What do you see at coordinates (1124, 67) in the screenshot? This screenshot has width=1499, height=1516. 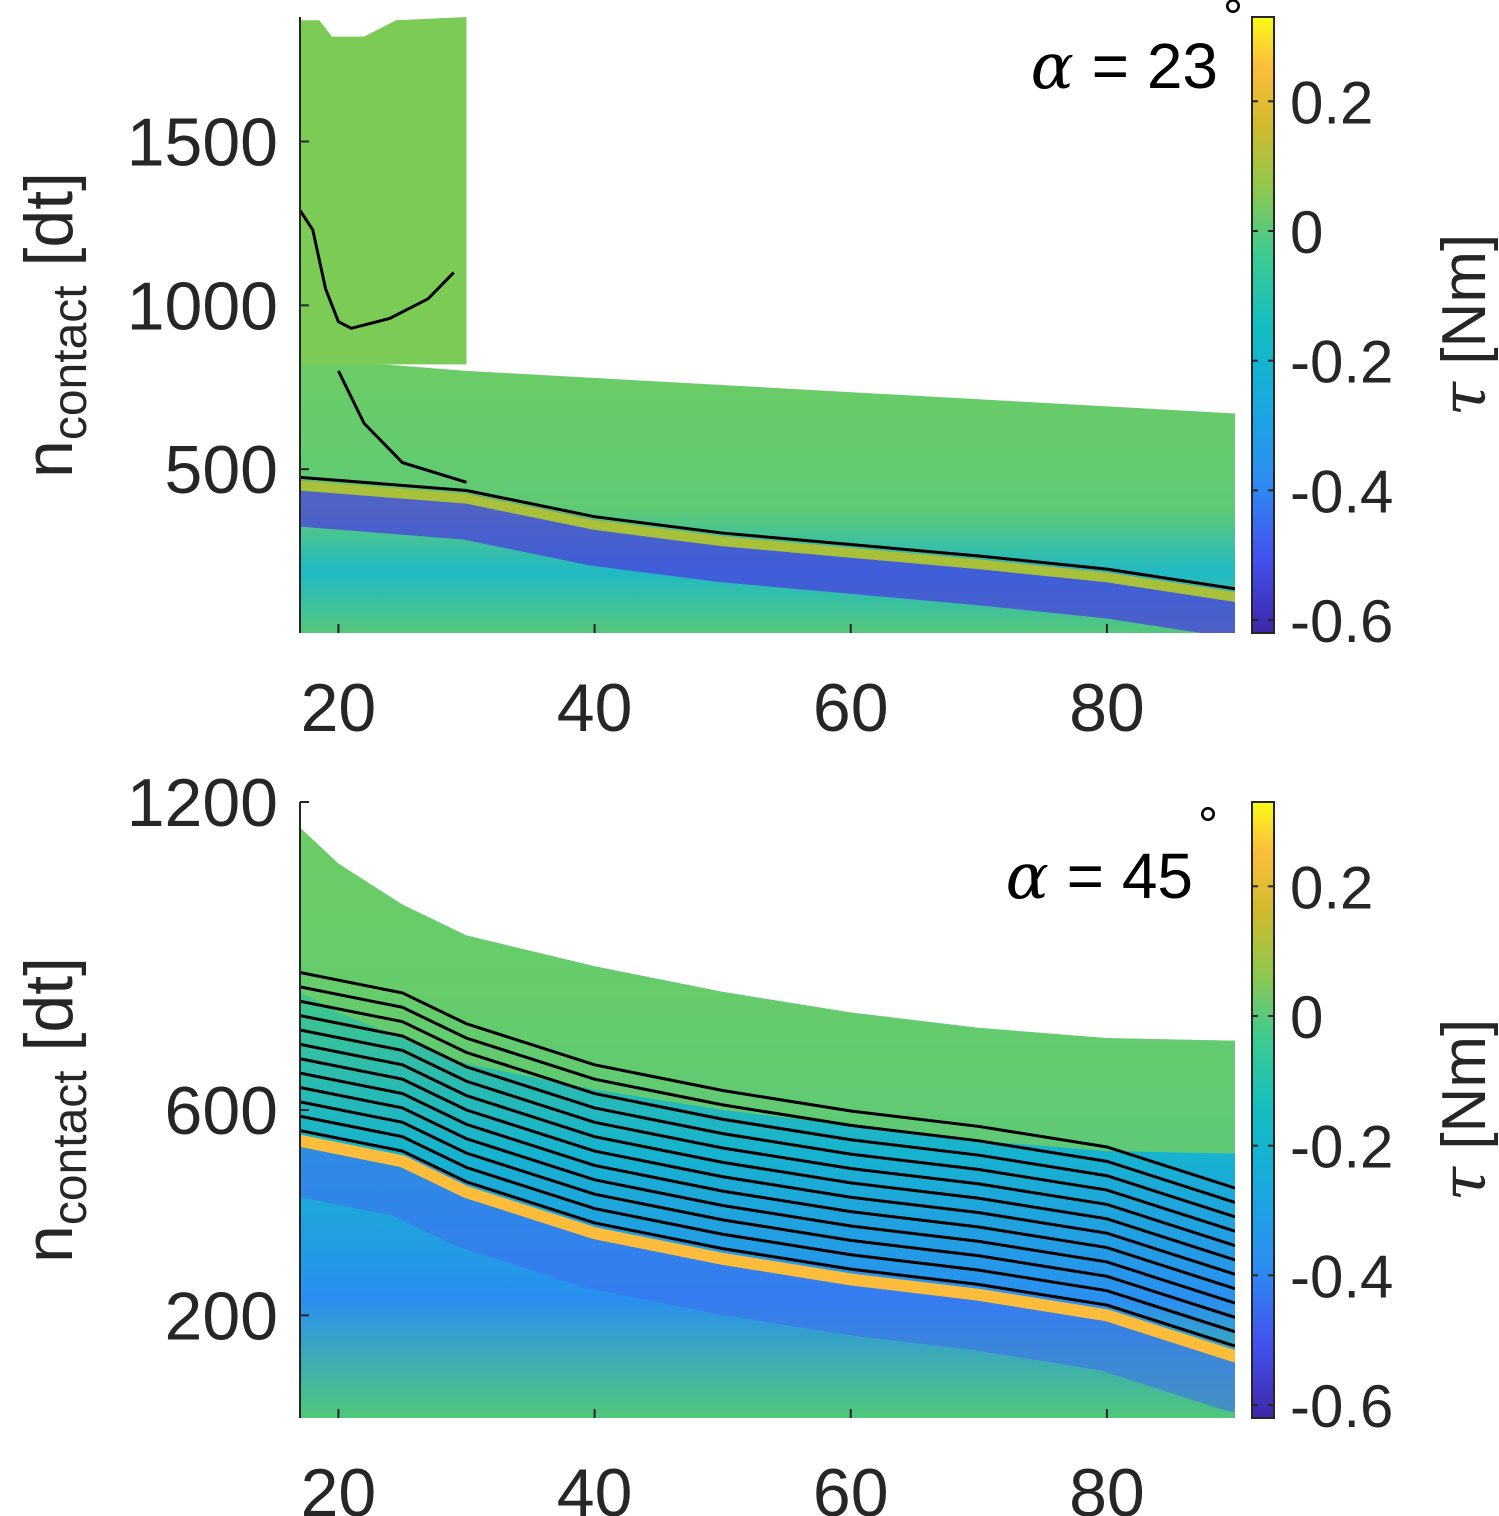 I see `alpha-annotation: α = 23` at bounding box center [1124, 67].